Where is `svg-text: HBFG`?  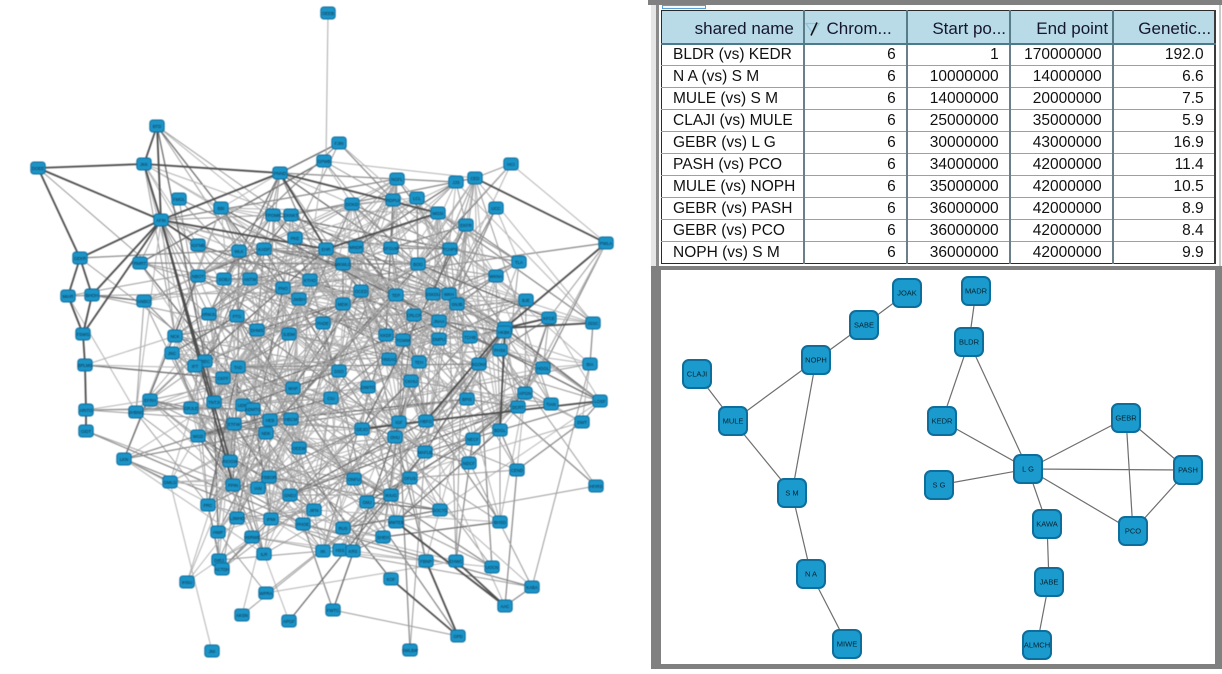 svg-text: HBFG is located at coordinates (426, 421).